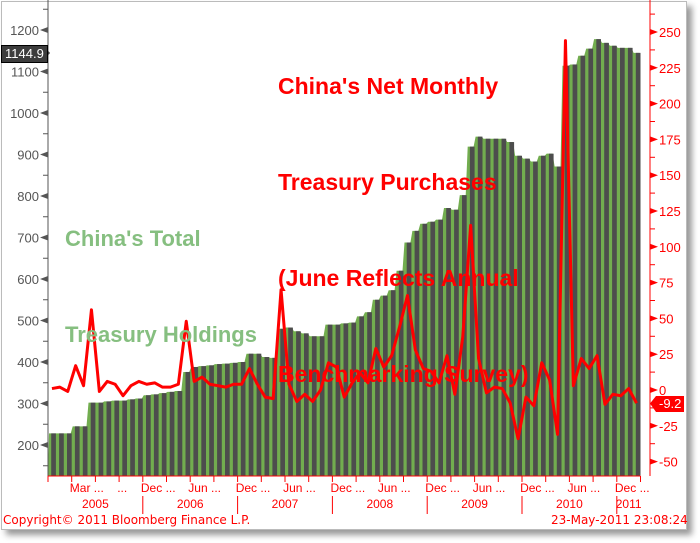  I want to click on title-line: (June Reflects Annual, so click(398, 278).